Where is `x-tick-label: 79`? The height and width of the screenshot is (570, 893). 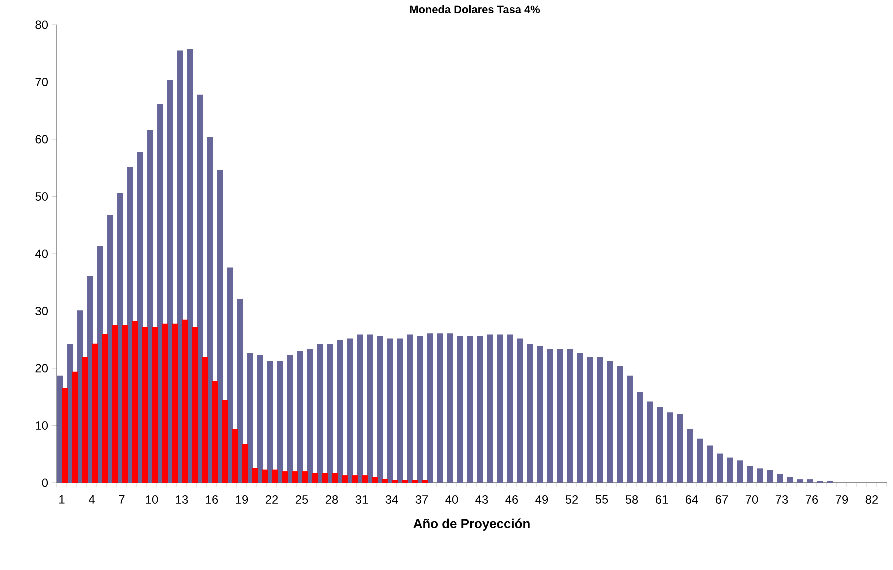 x-tick-label: 79 is located at coordinates (842, 500).